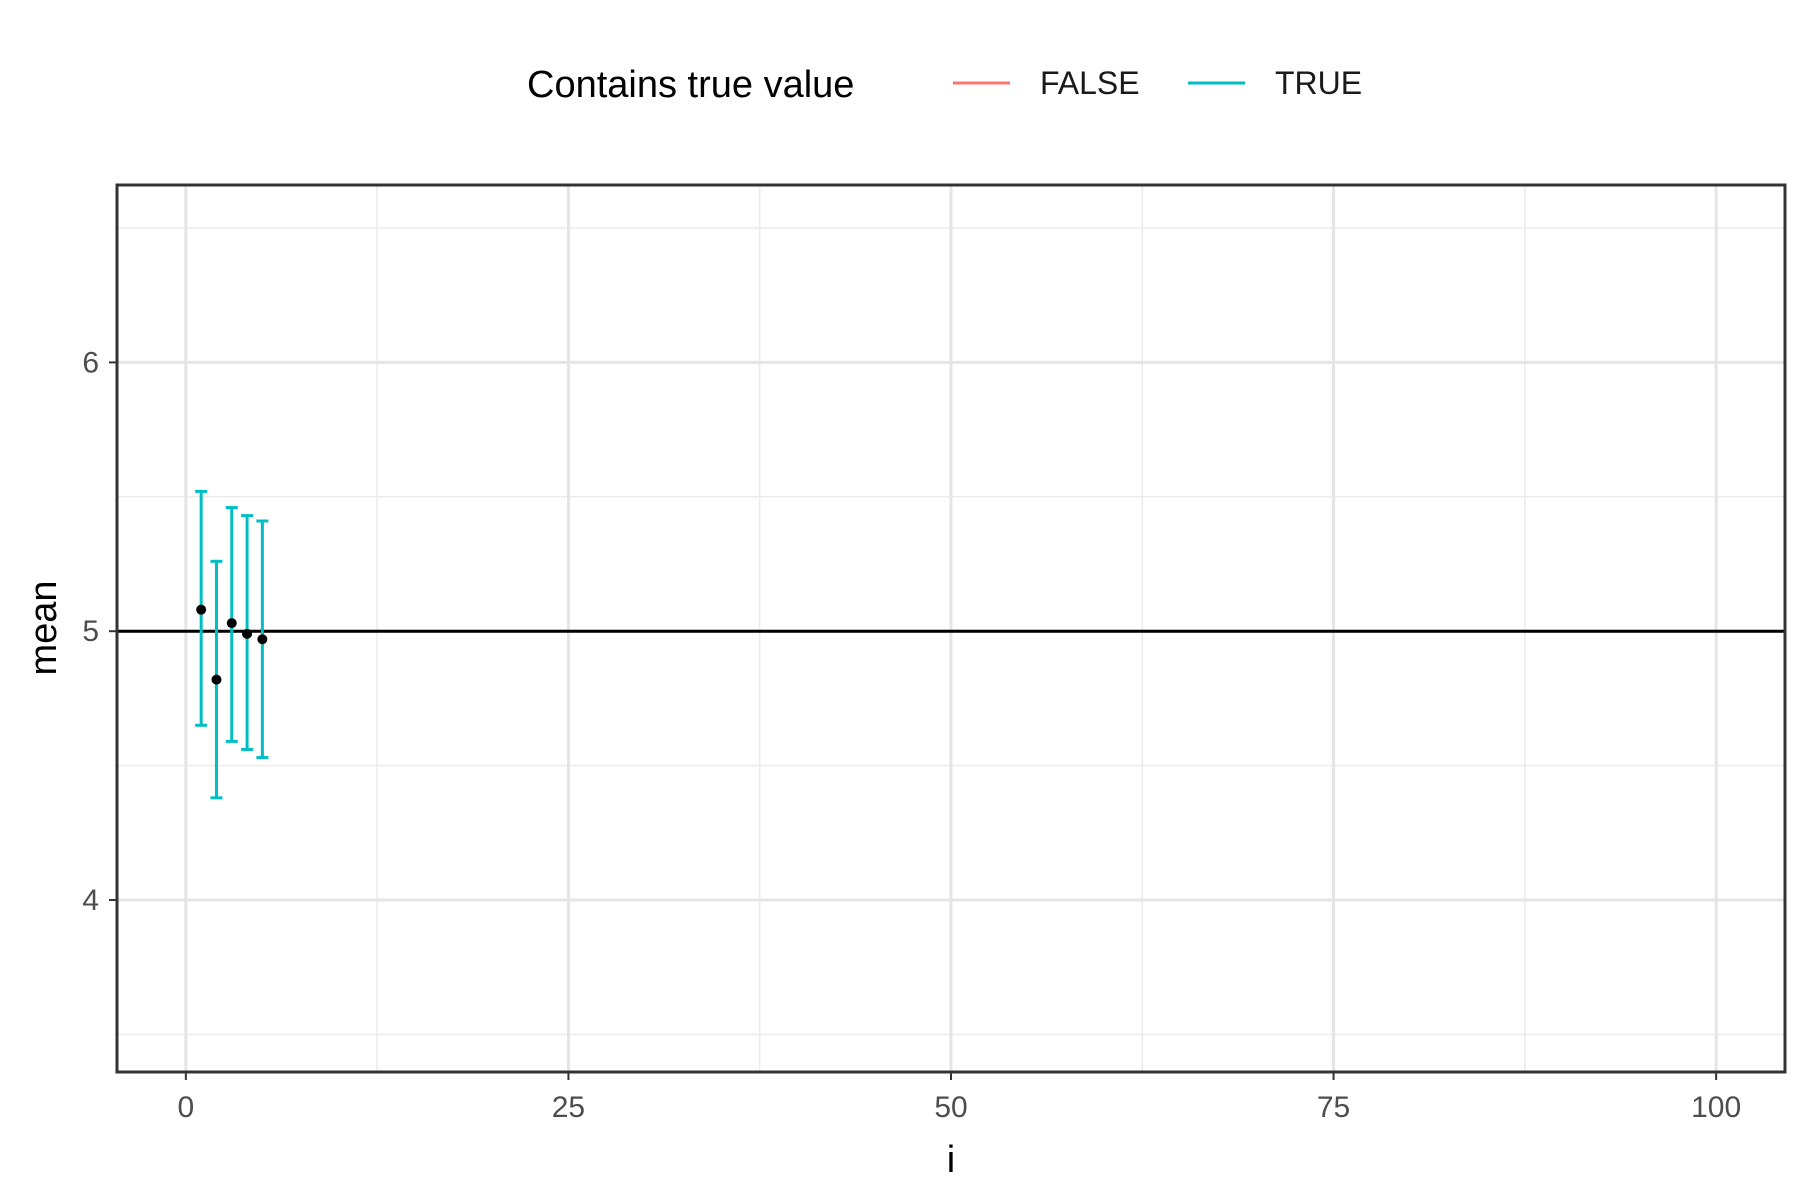 This screenshot has height=1200, width=1800. I want to click on error-bars, so click(232, 644).